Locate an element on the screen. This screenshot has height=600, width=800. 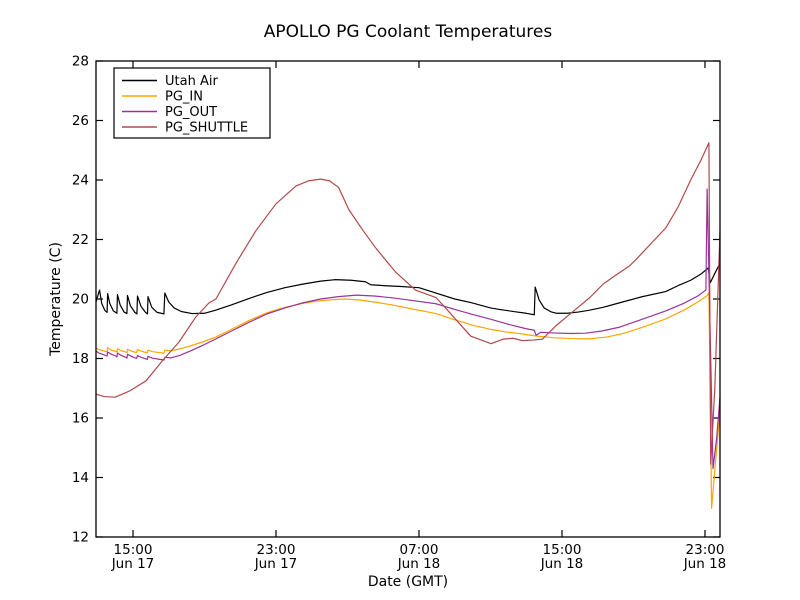
y-tick-label: 24 is located at coordinates (80, 181).